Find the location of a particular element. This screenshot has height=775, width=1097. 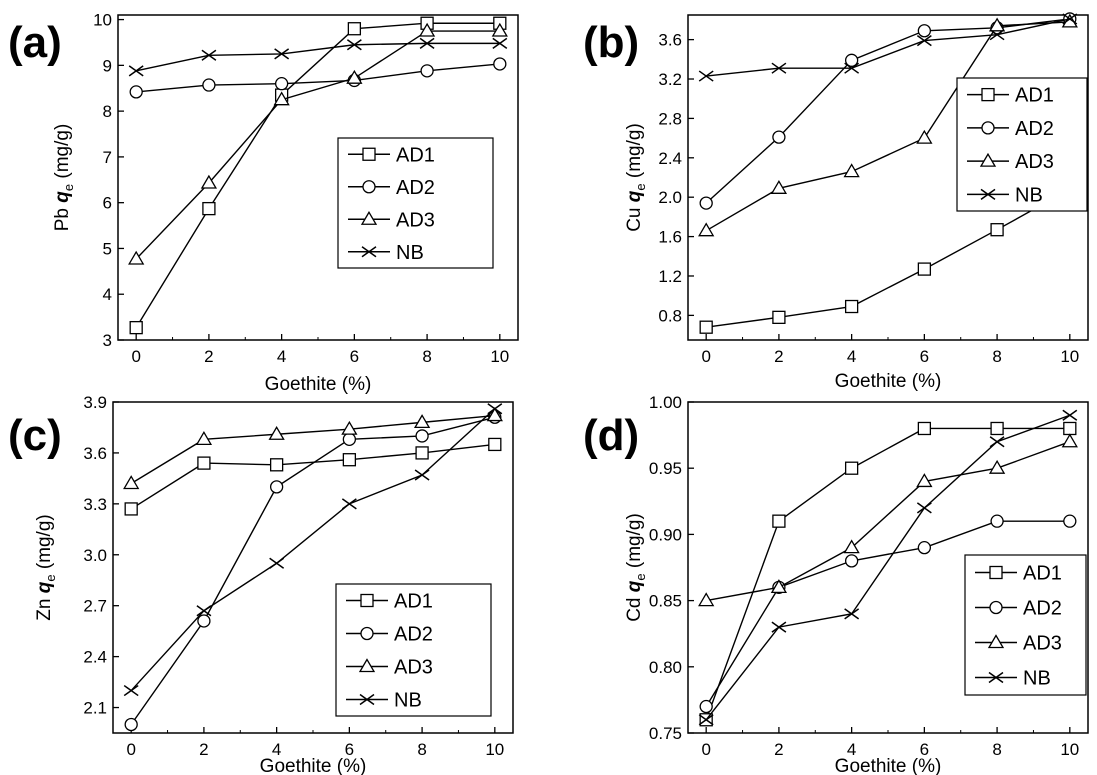

series-nb is located at coordinates (318, 57).